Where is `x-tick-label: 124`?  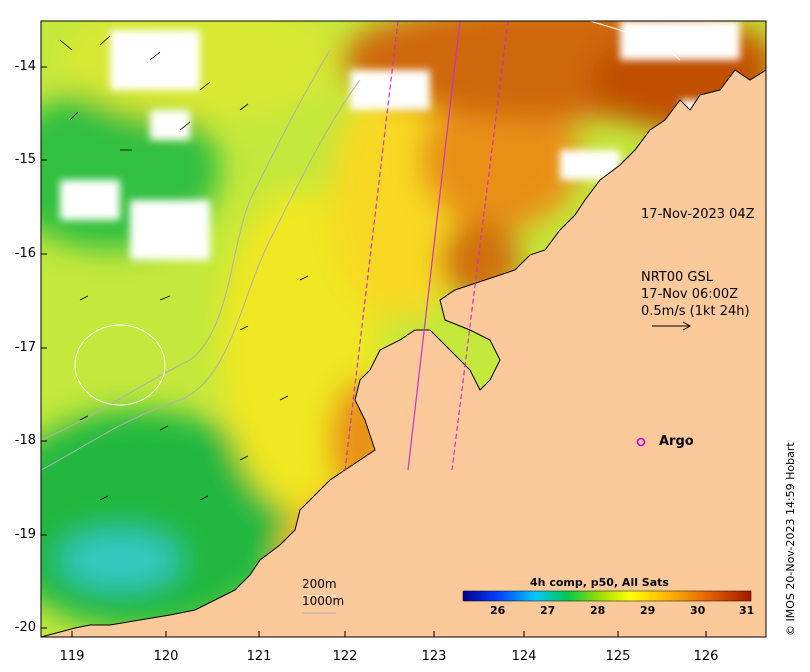 x-tick-label: 124 is located at coordinates (524, 656).